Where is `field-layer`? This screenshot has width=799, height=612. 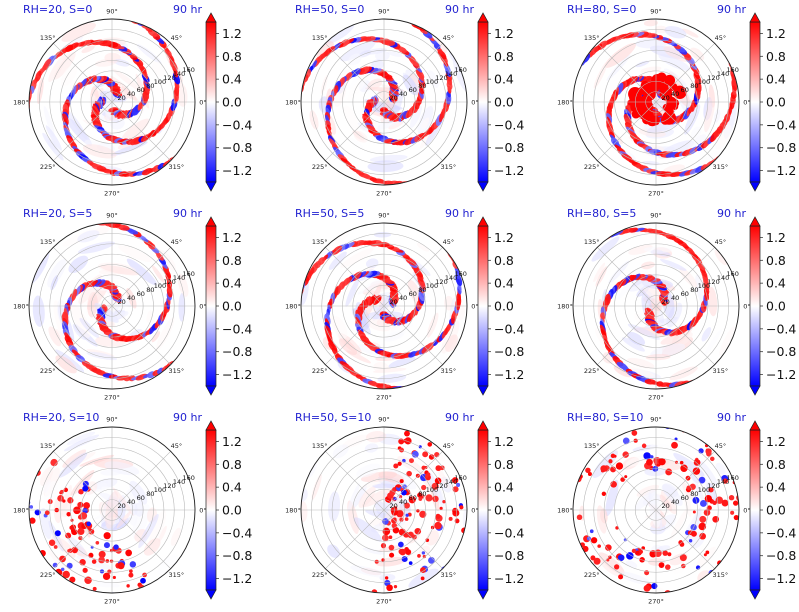
field-layer is located at coordinates (384, 511).